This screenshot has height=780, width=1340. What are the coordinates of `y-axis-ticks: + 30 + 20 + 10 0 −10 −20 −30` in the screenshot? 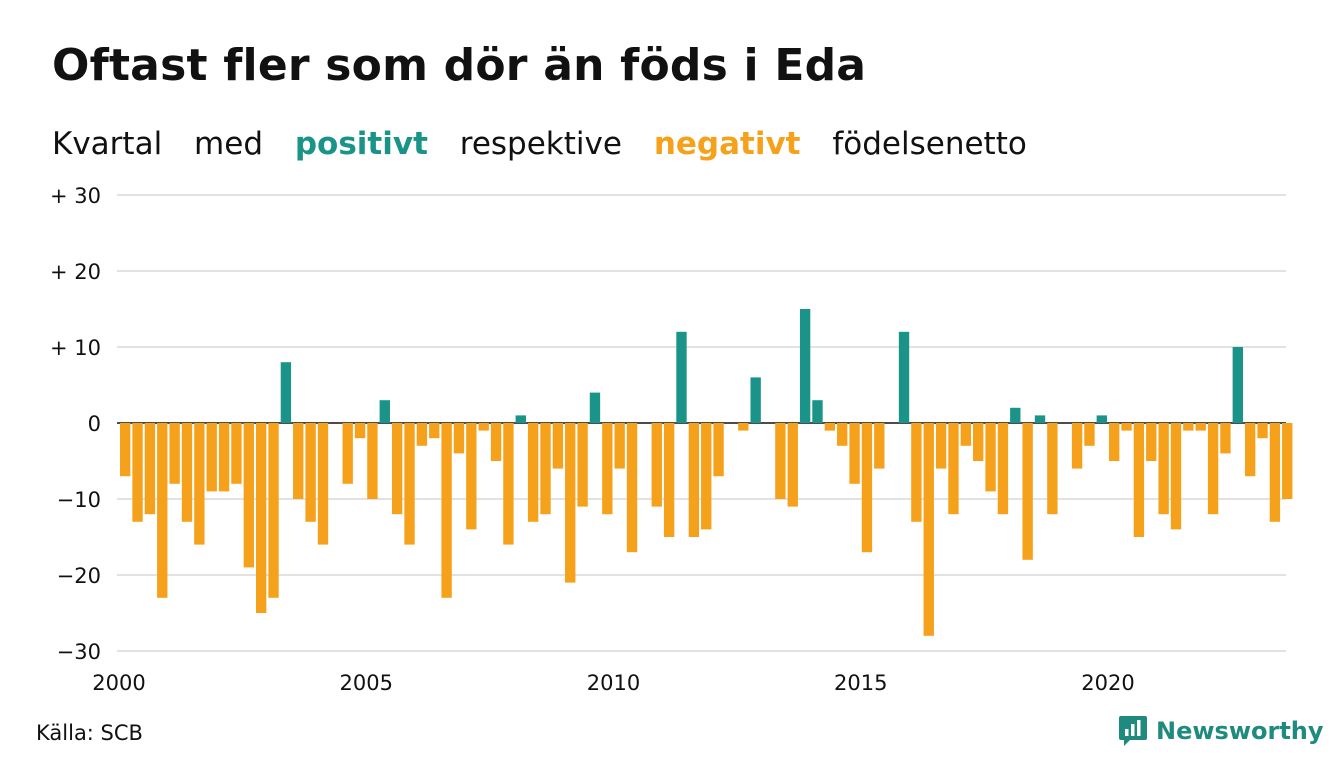 It's located at (75, 424).